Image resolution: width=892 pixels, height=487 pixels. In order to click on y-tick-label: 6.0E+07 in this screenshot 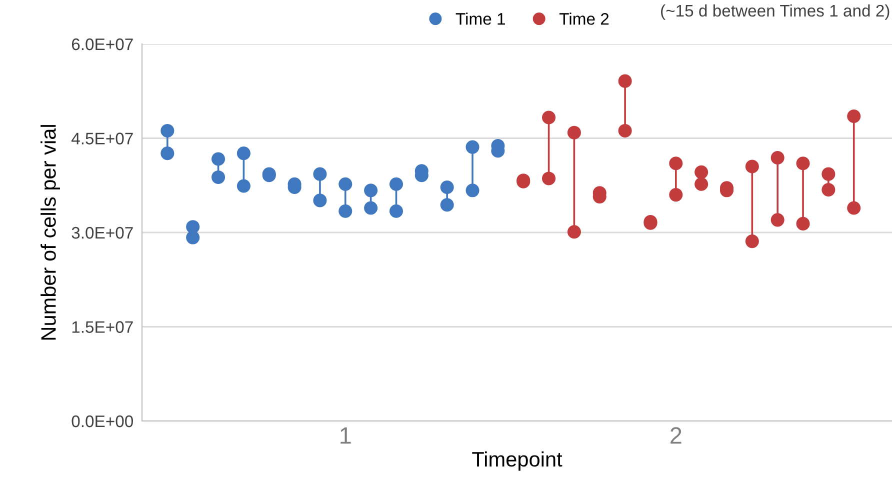, I will do `click(102, 44)`.